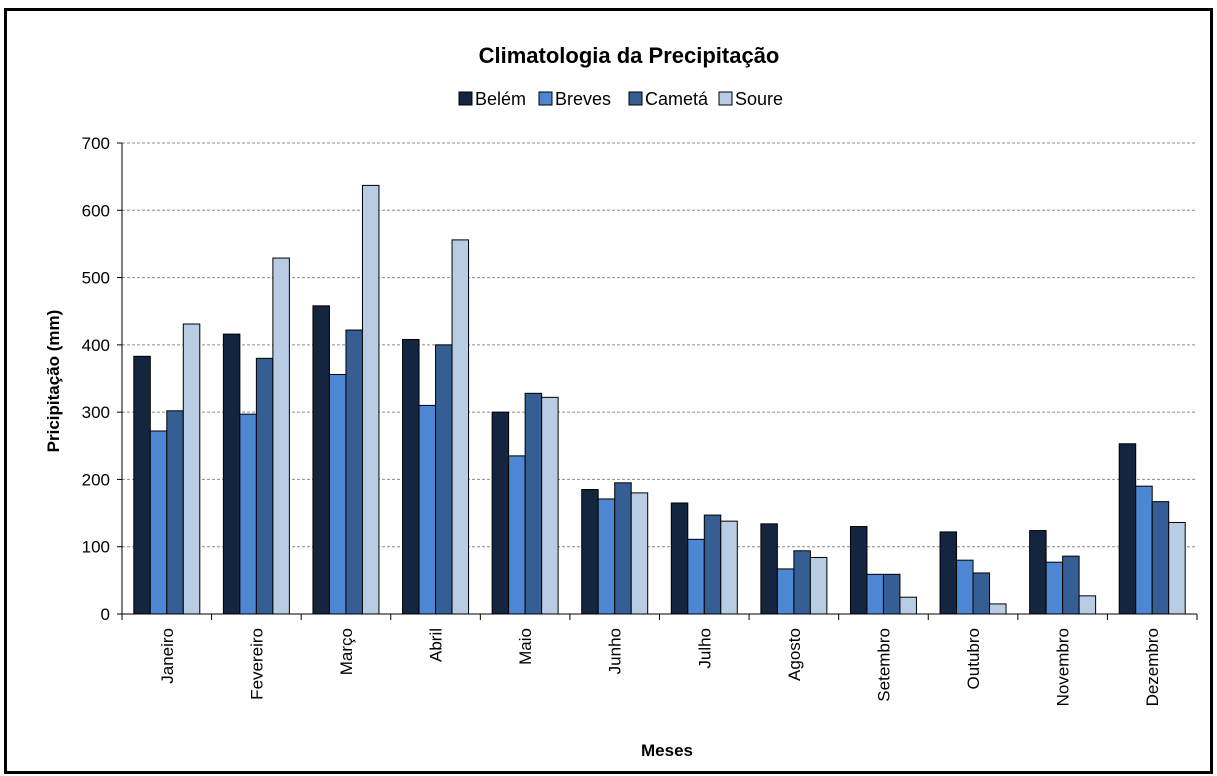 The image size is (1217, 776). Describe the element at coordinates (667, 750) in the screenshot. I see `x-axis-title: Meses` at that location.